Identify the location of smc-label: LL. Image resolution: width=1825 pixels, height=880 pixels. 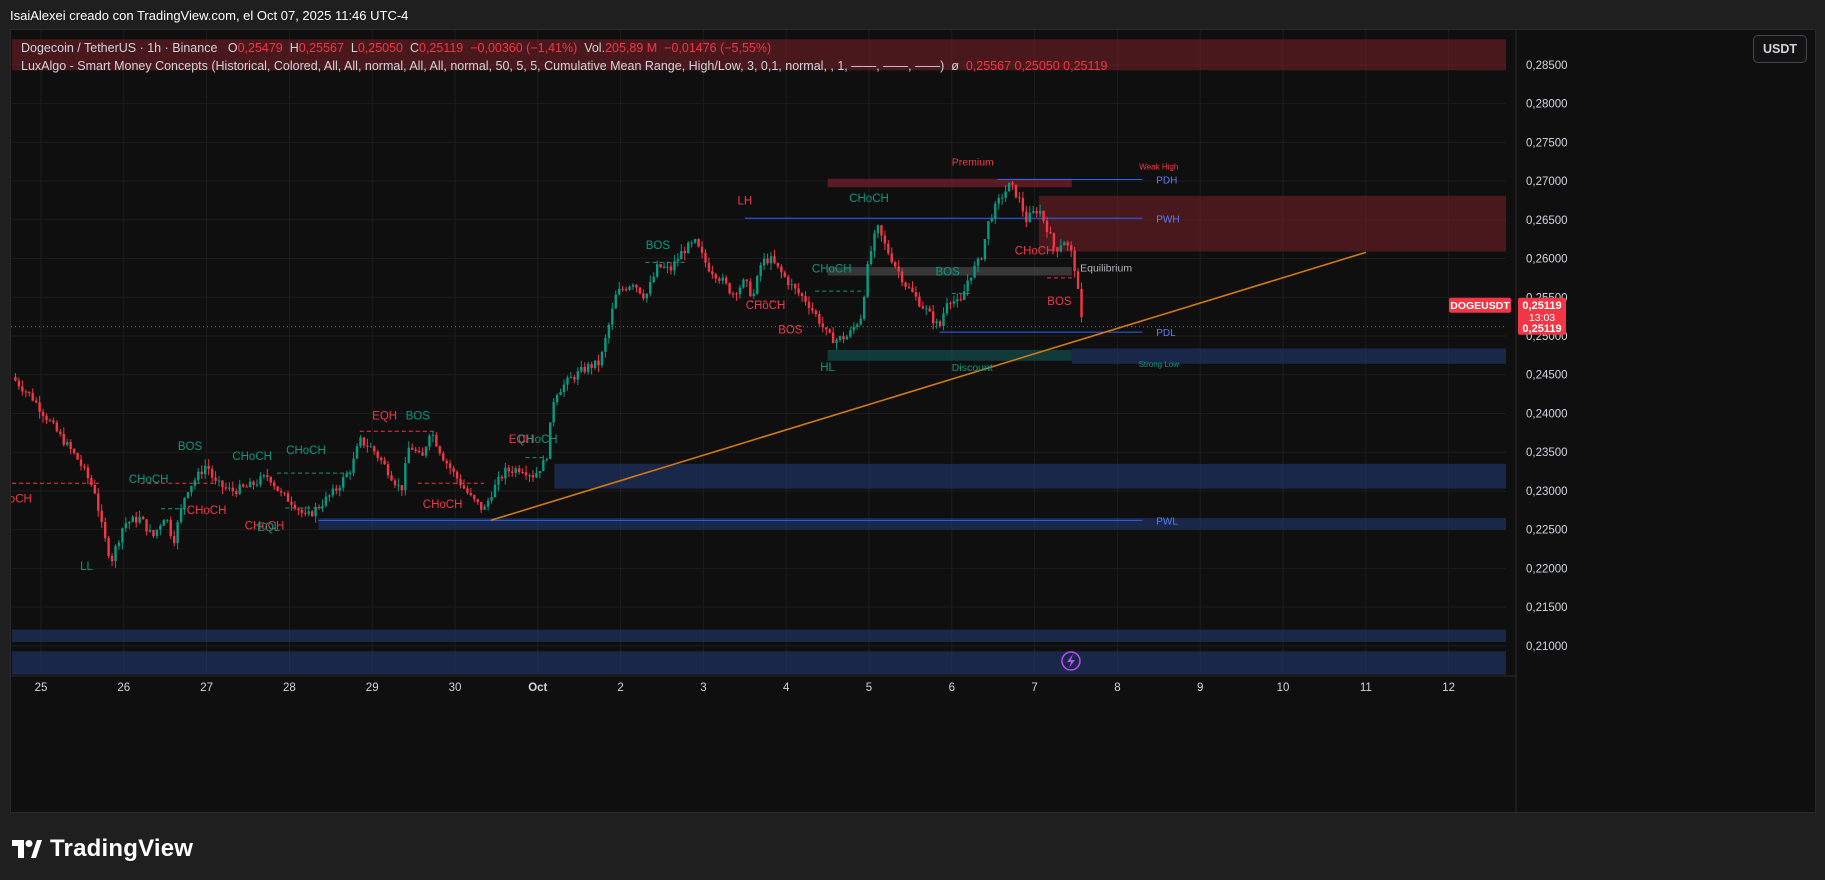
(86, 567).